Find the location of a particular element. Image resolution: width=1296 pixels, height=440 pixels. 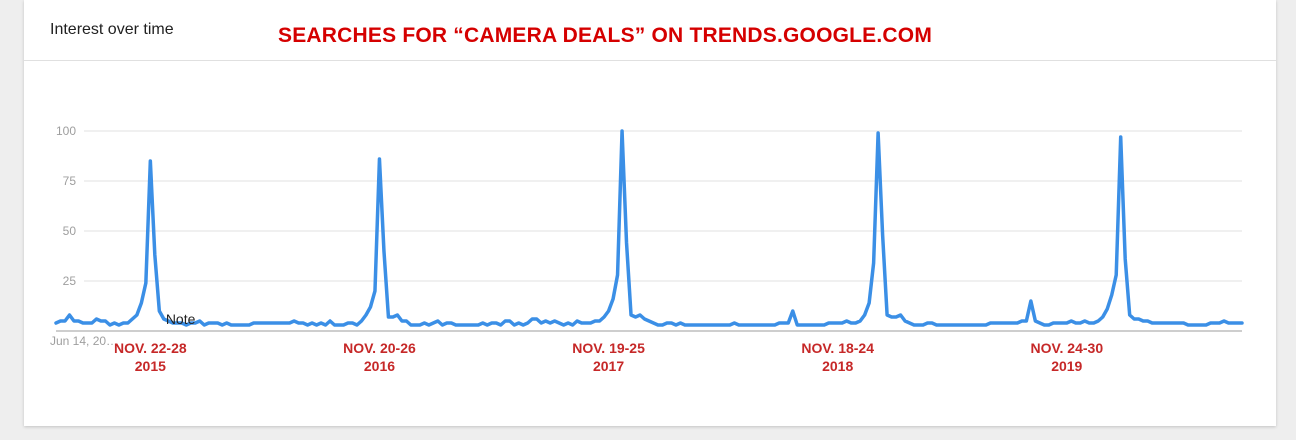

y-tick-label-100: 100 is located at coordinates (66, 131).